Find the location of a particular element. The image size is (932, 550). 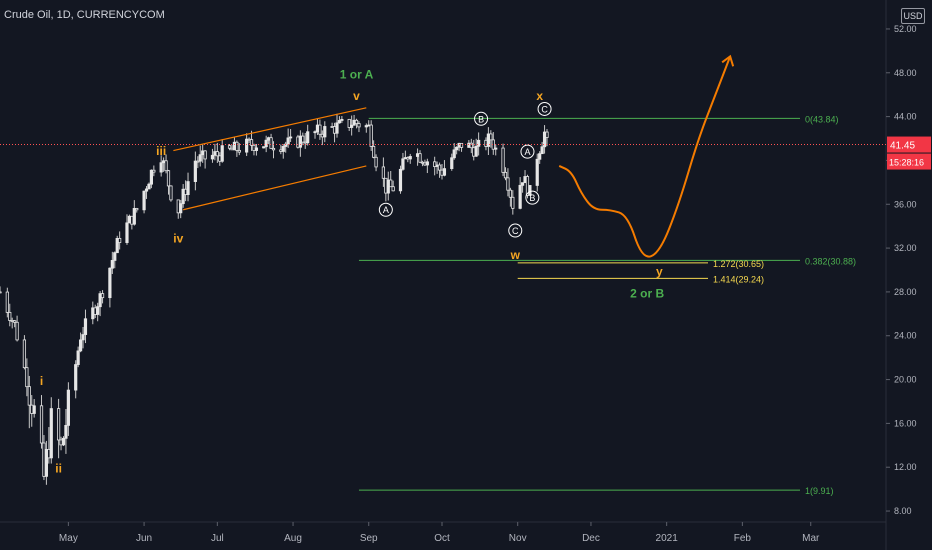

wave-label: ii is located at coordinates (58, 469).